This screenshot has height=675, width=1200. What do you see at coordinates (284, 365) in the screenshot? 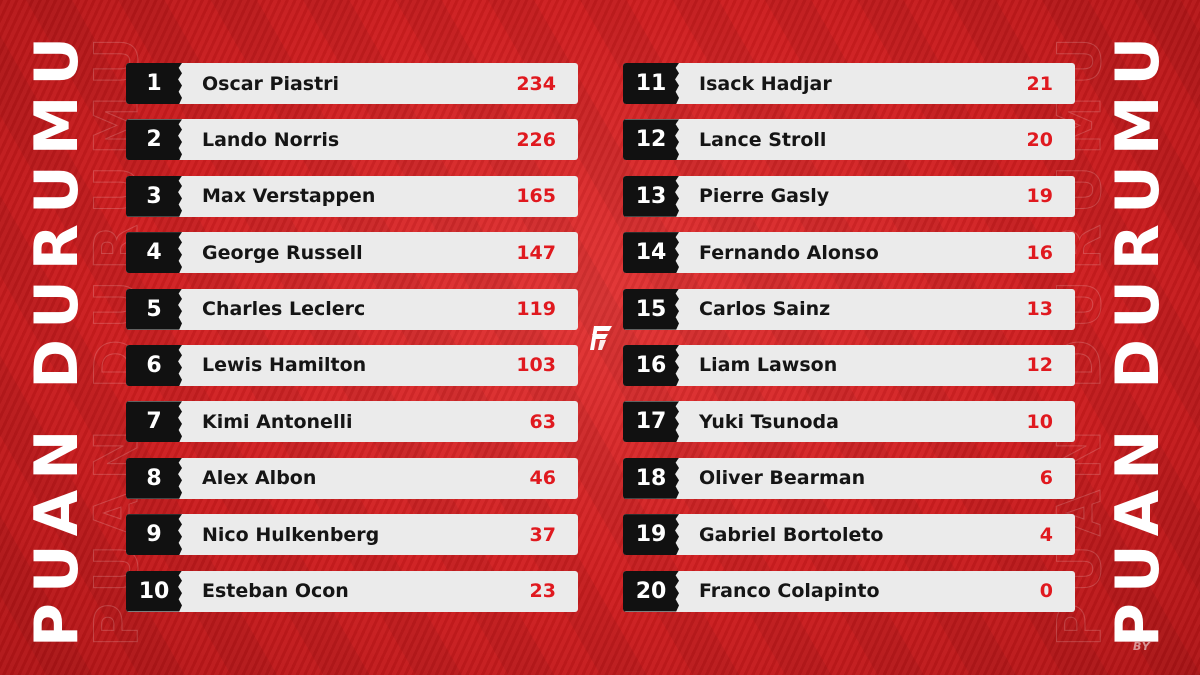
I see `driver-name: Lewis Hamilton` at bounding box center [284, 365].